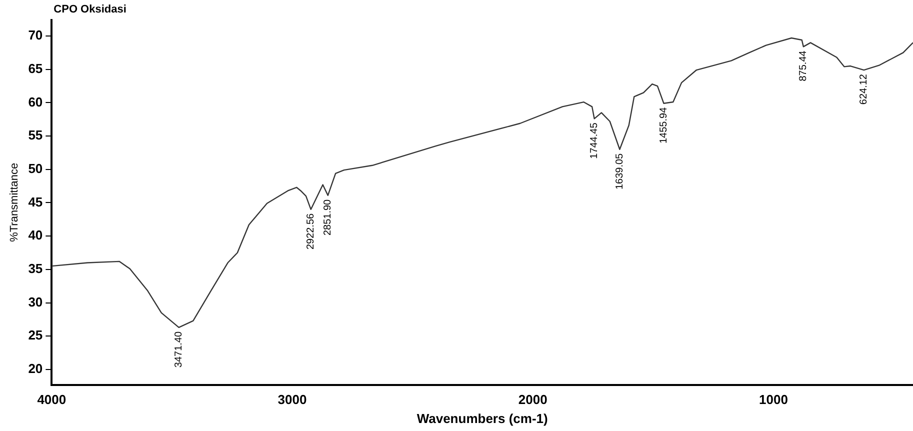 The image size is (913, 431). I want to click on x-tick-label: 3000, so click(292, 400).